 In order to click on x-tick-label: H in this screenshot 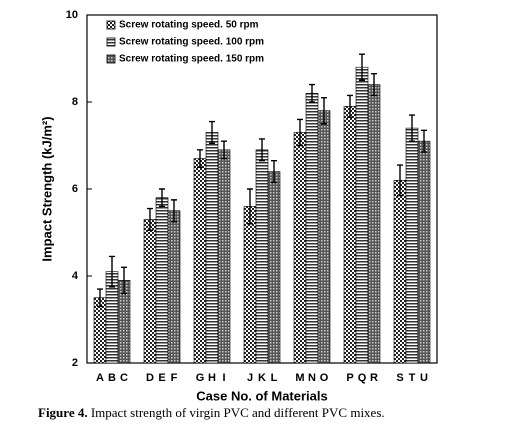, I will do `click(212, 378)`.